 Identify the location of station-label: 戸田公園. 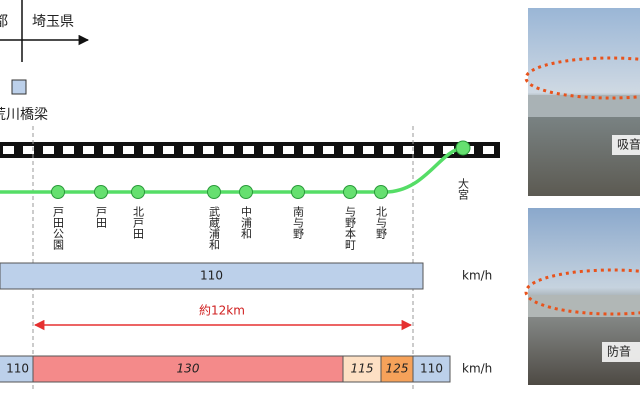
(58, 228).